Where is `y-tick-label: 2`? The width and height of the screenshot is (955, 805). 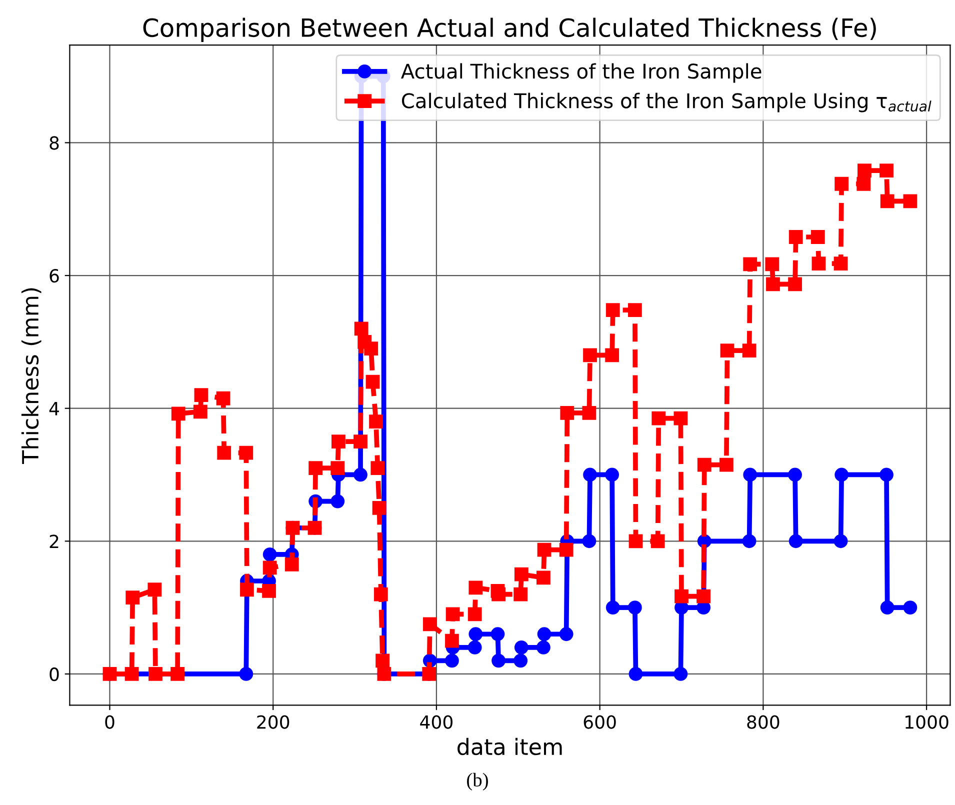 y-tick-label: 2 is located at coordinates (54, 541).